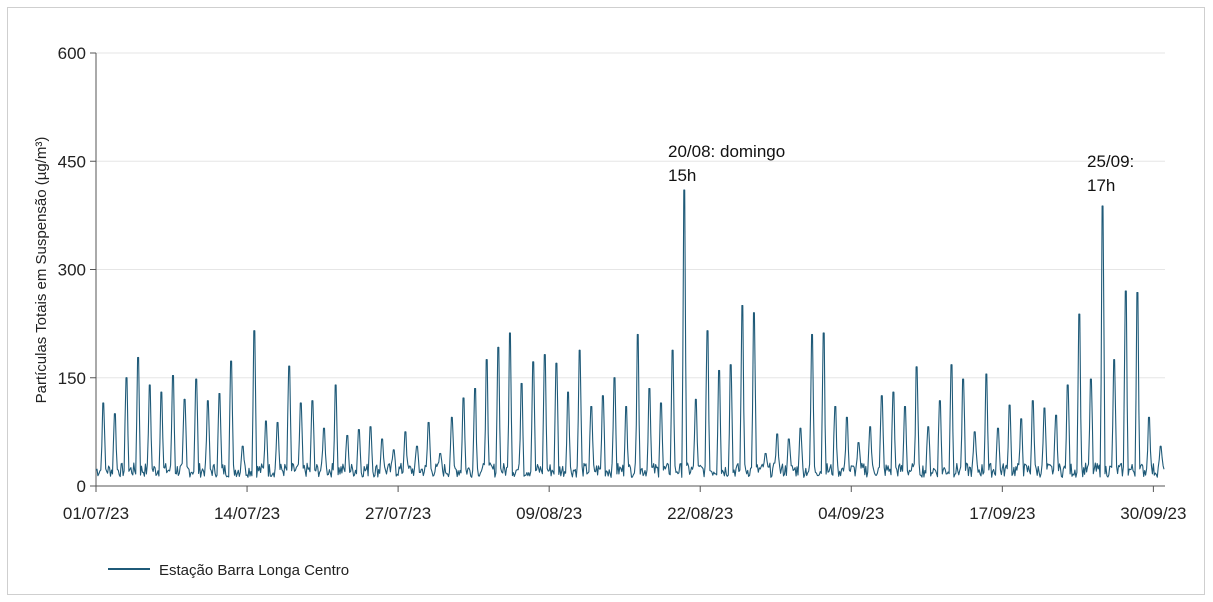  What do you see at coordinates (247, 513) in the screenshot?
I see `x-tick-label: 14/07/23` at bounding box center [247, 513].